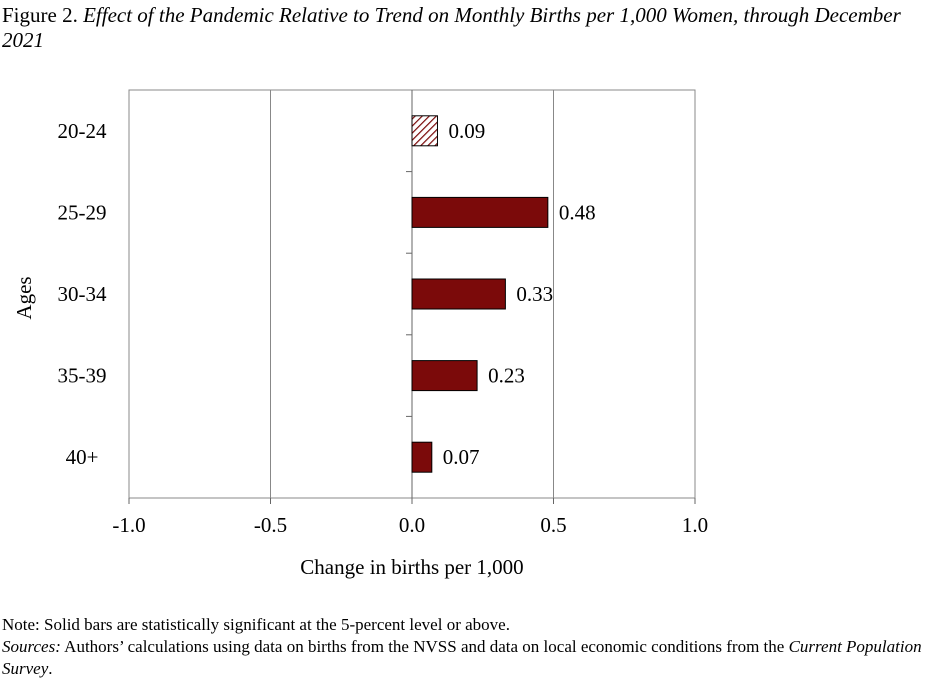 This screenshot has height=683, width=941. I want to click on y-axis-title: Ages, so click(24, 297).